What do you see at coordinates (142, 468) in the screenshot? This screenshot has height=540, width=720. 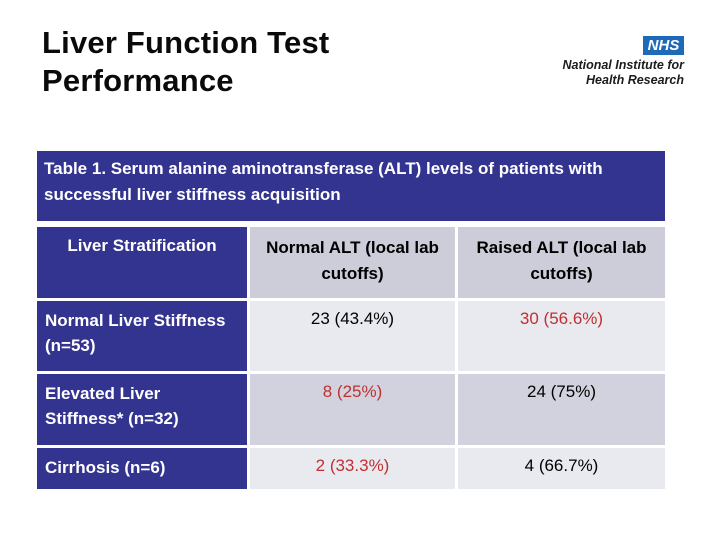 I see `row-label-cirrhosis: Cirrhosis (n=6)` at bounding box center [142, 468].